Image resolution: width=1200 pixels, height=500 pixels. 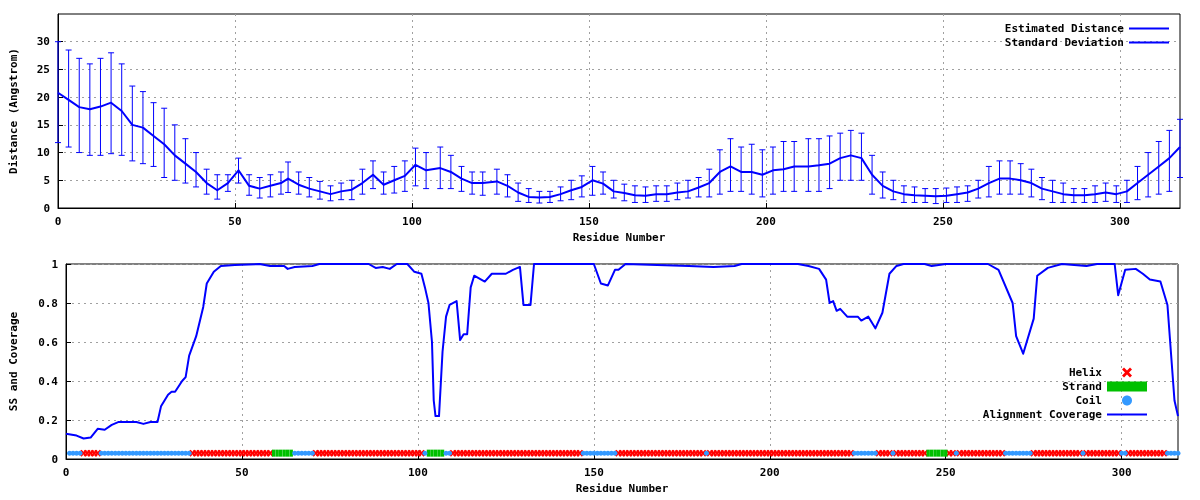 What do you see at coordinates (1088, 400) in the screenshot?
I see `legend-label: Coil` at bounding box center [1088, 400].